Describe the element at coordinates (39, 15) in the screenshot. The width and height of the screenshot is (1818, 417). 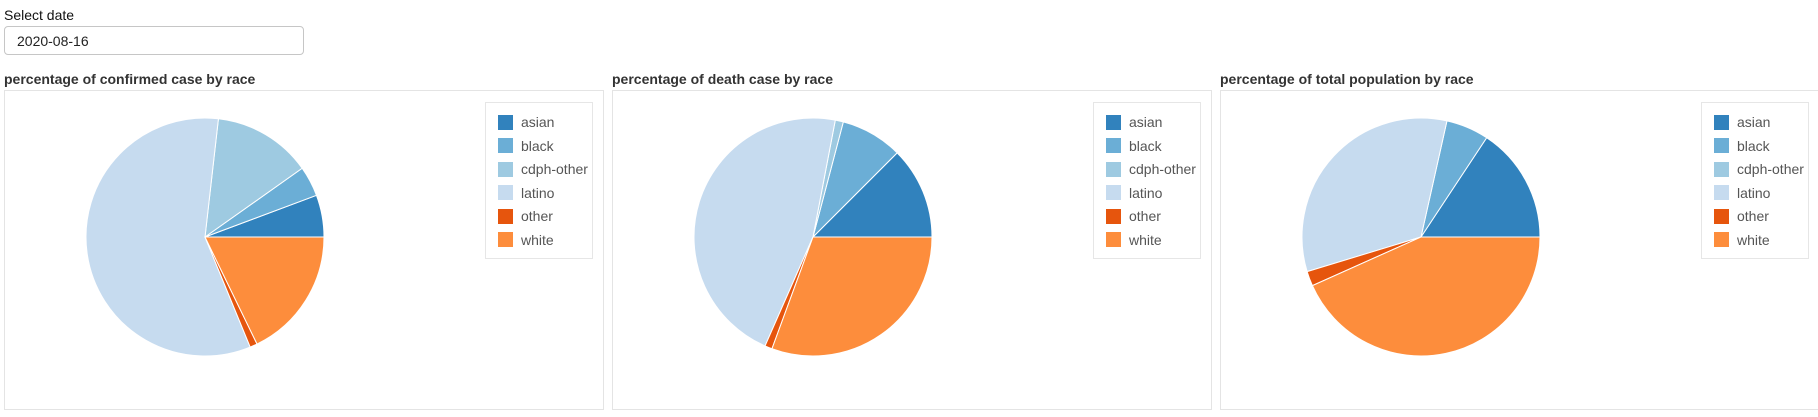
I see `select-date-label: Select date` at that location.